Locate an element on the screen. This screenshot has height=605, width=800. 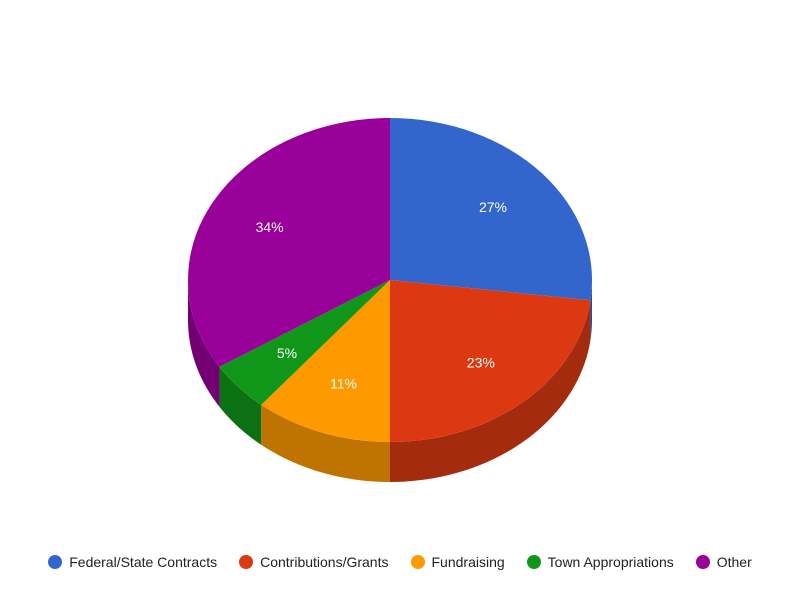
slice-label-contributions-grants: 23% is located at coordinates (481, 363).